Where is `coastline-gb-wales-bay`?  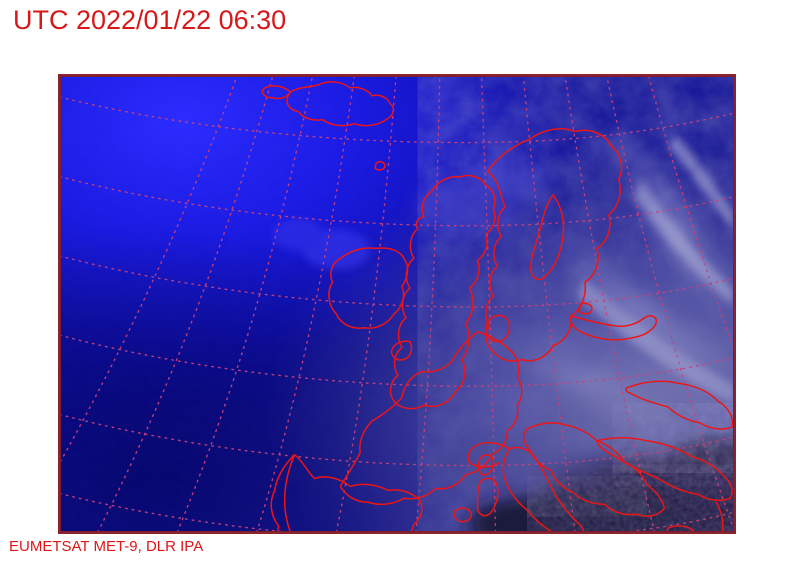 coastline-gb-wales-bay is located at coordinates (401, 350).